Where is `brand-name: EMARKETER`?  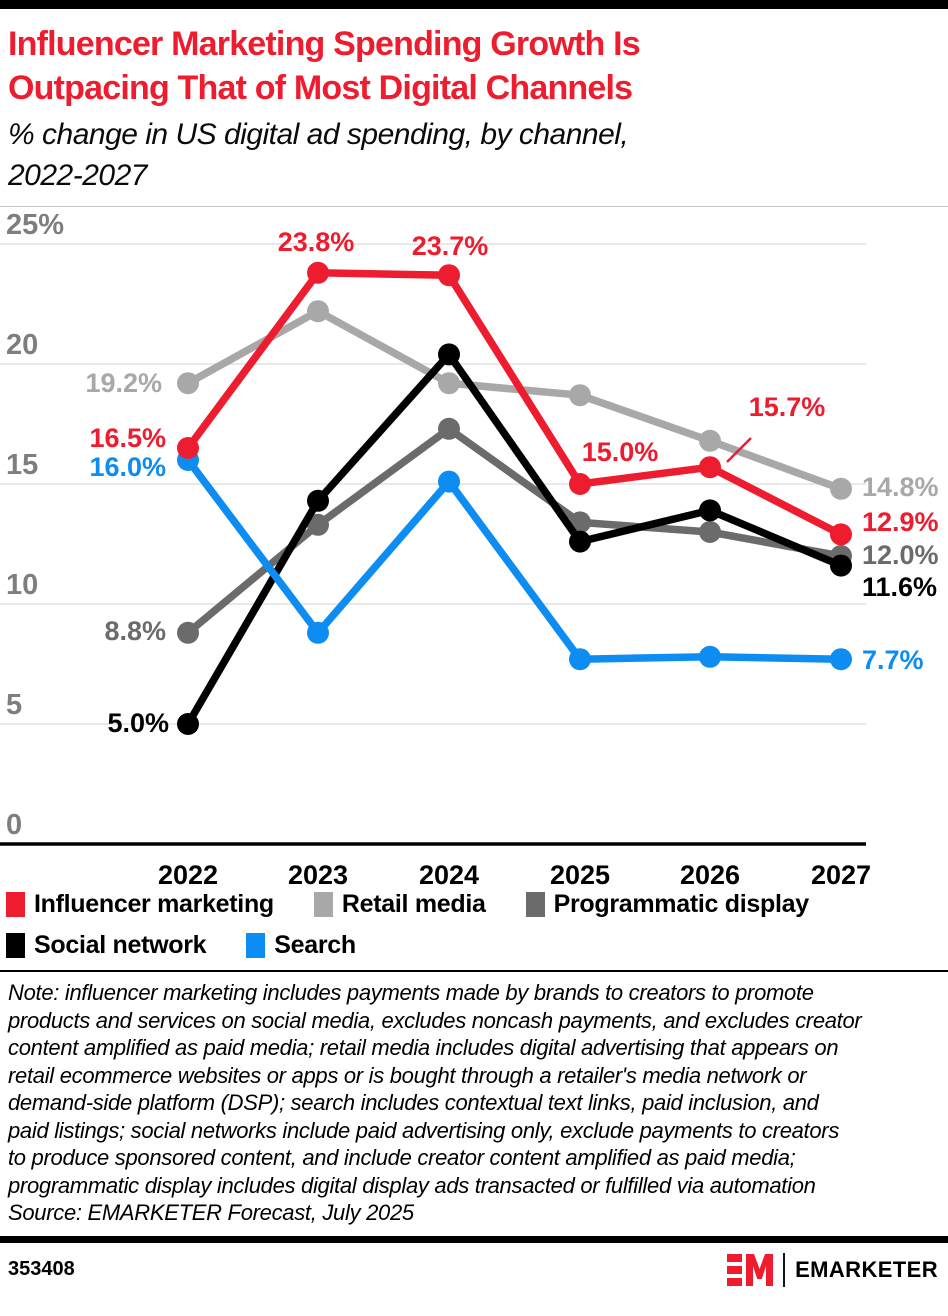 brand-name: EMARKETER is located at coordinates (866, 1269).